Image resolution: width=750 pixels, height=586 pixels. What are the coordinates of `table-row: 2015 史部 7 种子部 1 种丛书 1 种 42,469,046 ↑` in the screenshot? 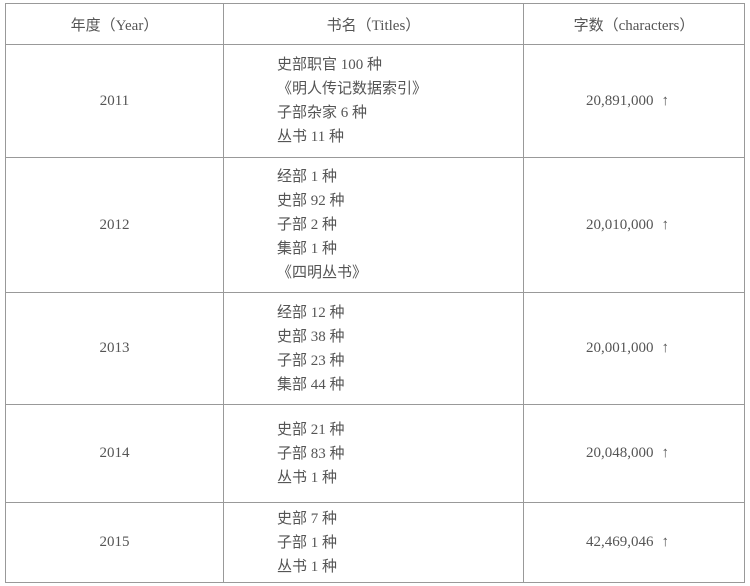 It's located at (375, 542).